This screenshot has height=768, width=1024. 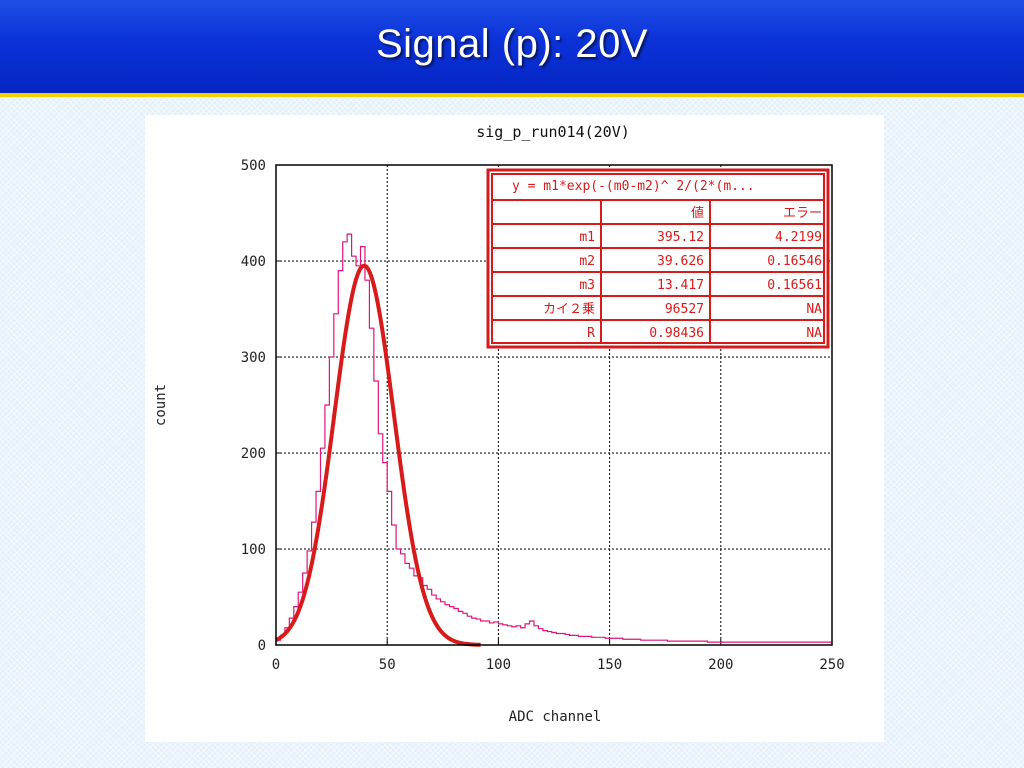 What do you see at coordinates (498, 665) in the screenshot?
I see `x-tick-label: 100` at bounding box center [498, 665].